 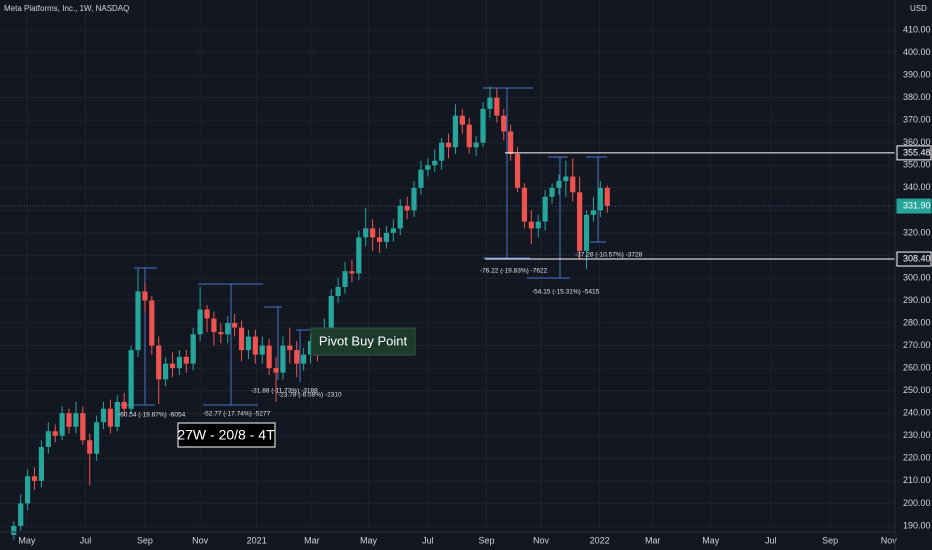 I want to click on price-label: 308.40, so click(x=917, y=258).